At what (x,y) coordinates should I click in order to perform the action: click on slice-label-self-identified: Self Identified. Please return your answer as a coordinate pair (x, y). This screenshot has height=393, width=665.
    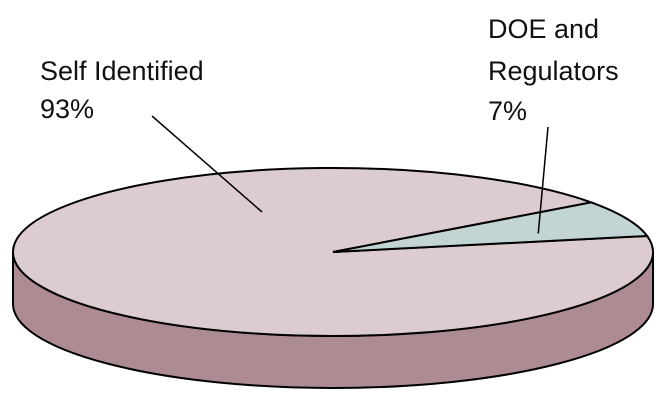
    Looking at the image, I should click on (122, 71).